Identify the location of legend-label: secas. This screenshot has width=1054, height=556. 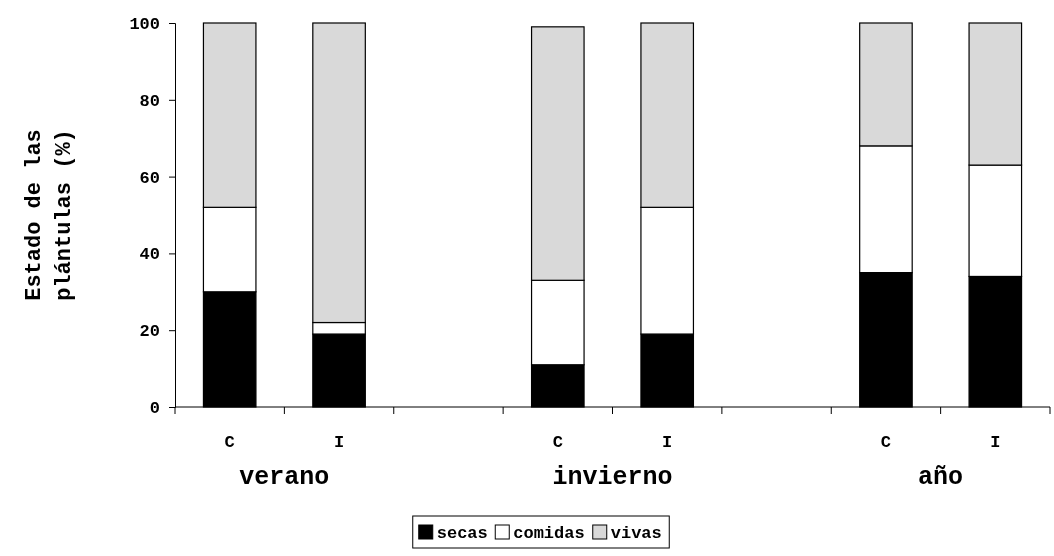
(462, 533).